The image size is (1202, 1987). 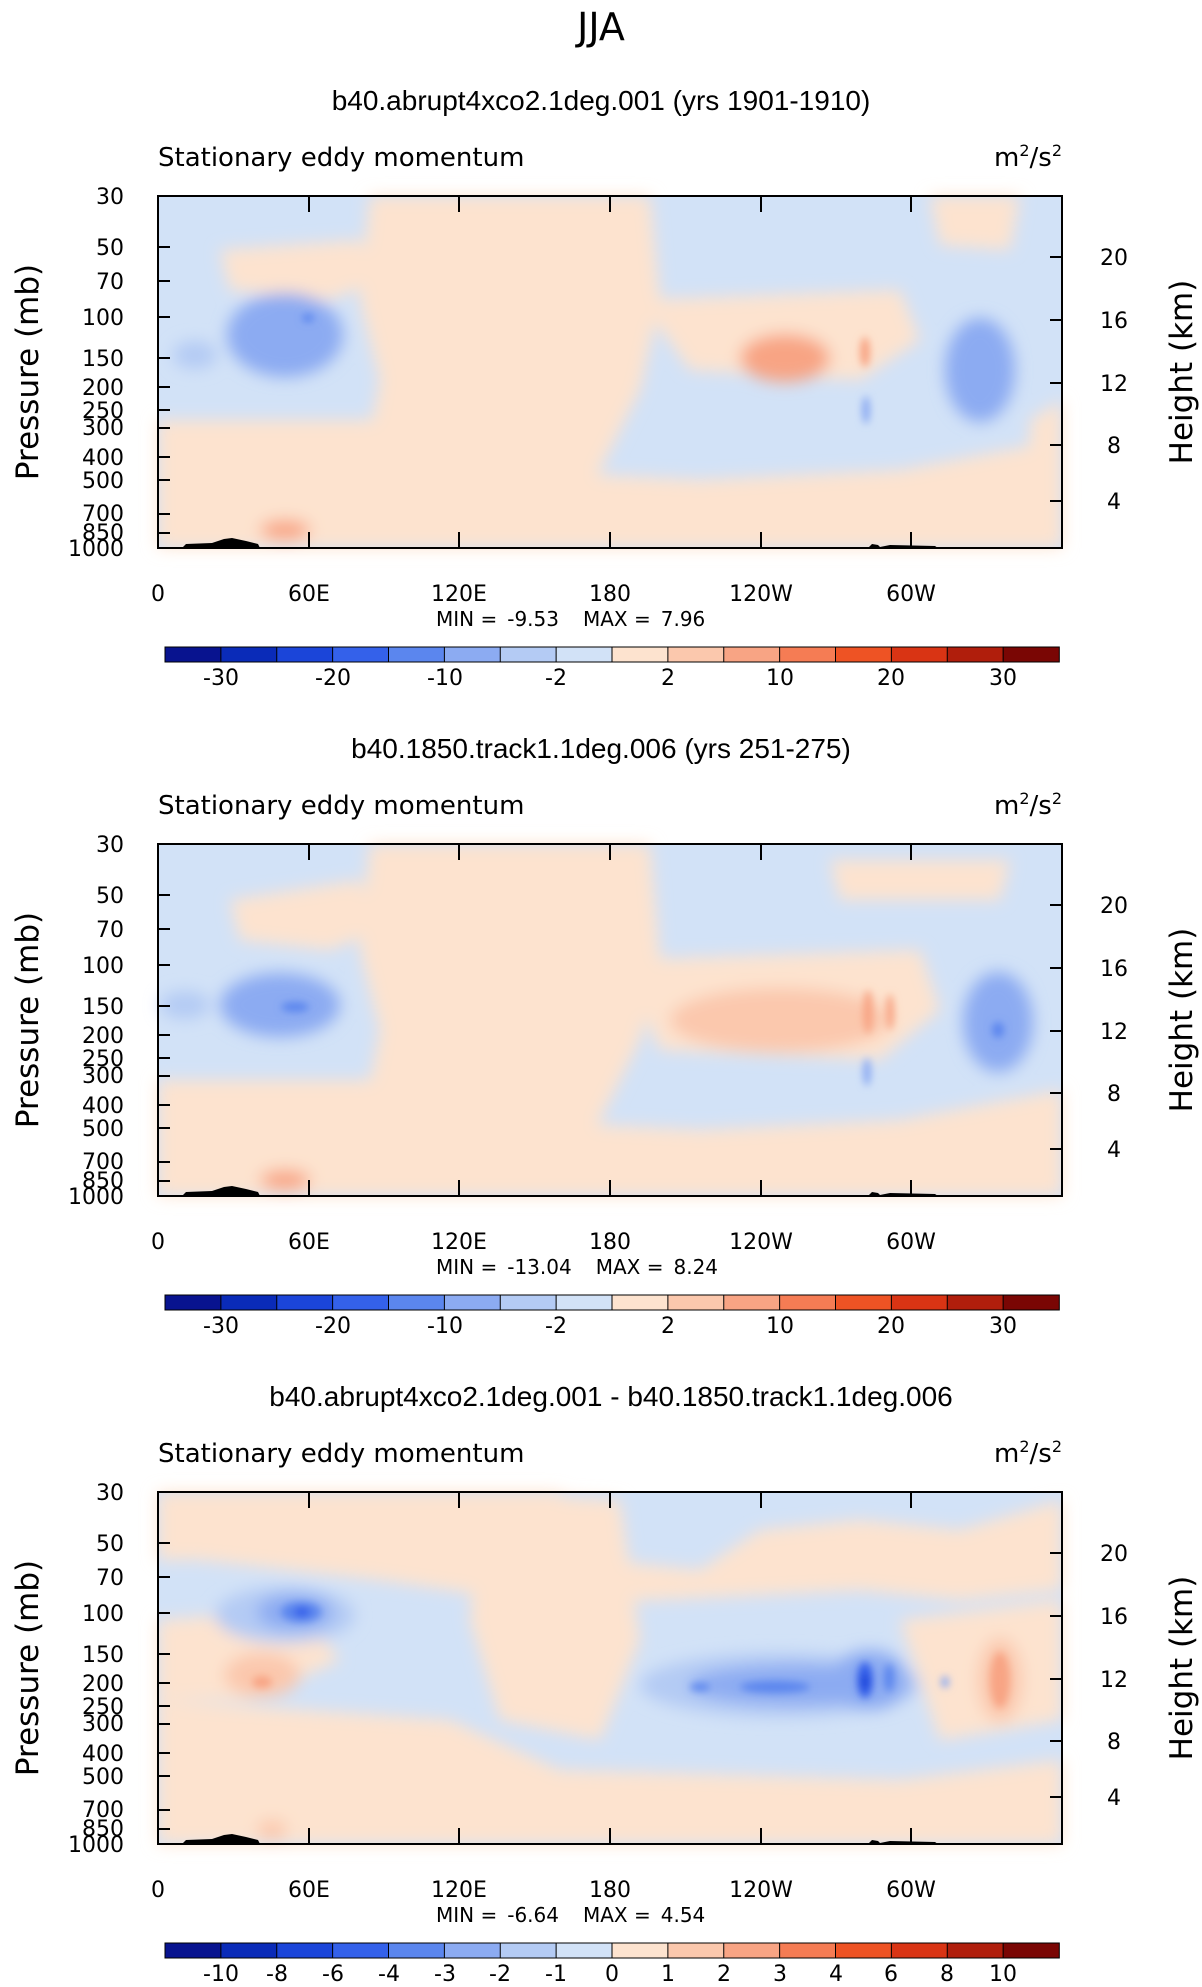 I want to click on panel-3-colorbar-label: 10, so click(x=1003, y=1974).